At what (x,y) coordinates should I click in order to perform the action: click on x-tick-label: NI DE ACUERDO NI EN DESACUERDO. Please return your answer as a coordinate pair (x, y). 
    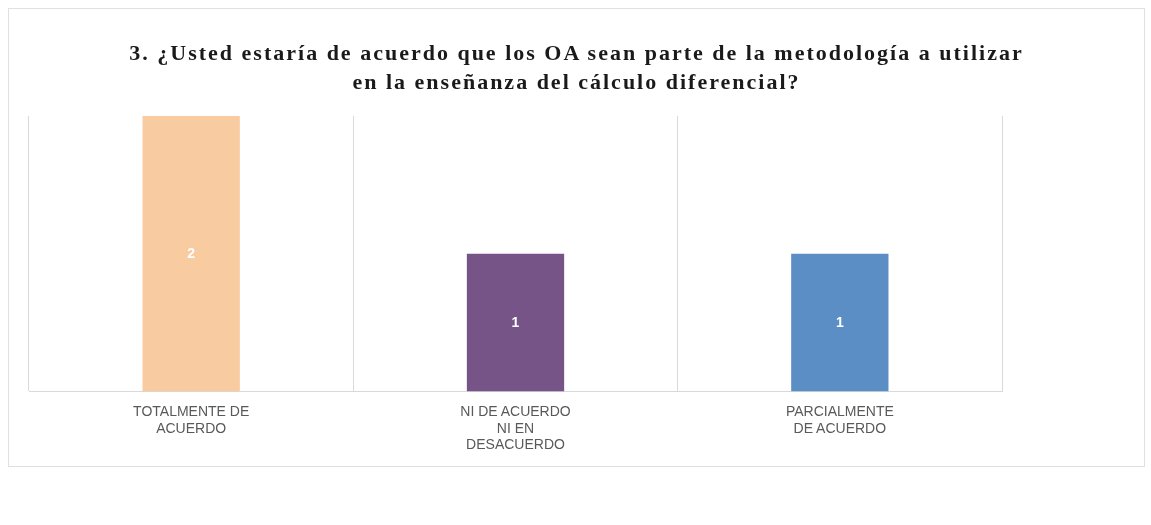
    Looking at the image, I should click on (515, 428).